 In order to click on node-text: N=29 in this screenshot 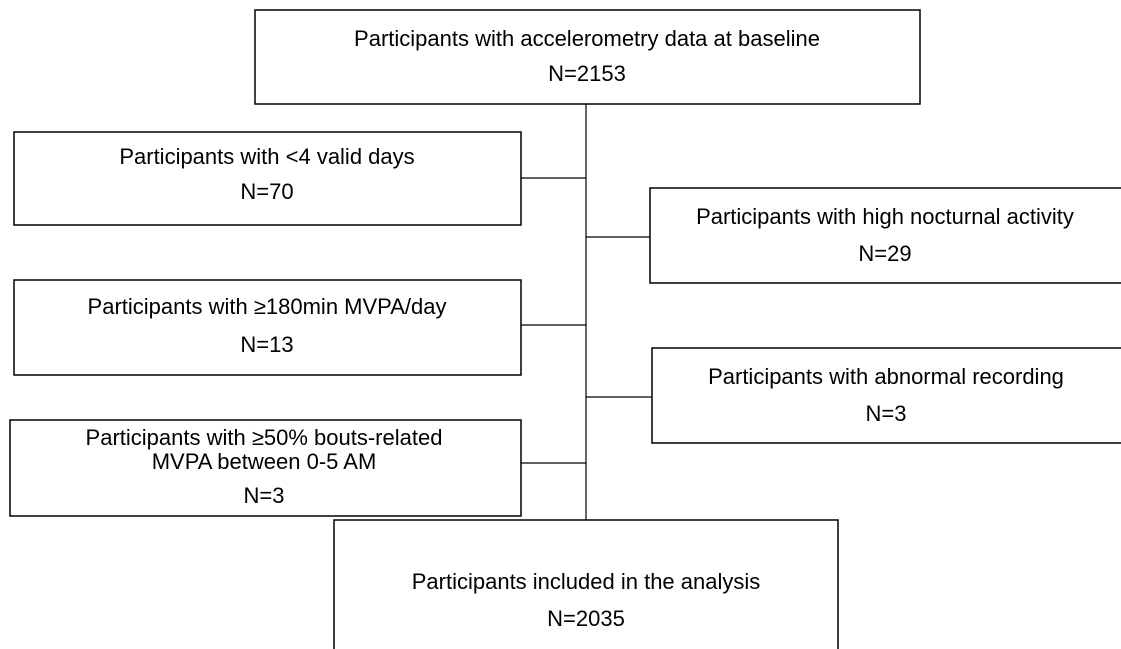, I will do `click(884, 253)`.